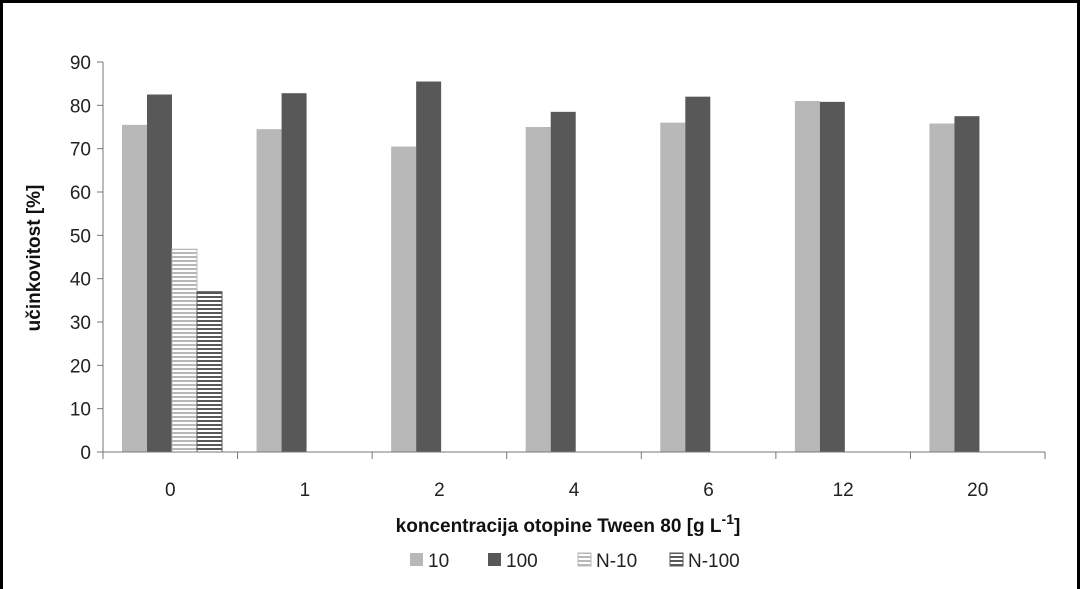 This screenshot has height=589, width=1080. Describe the element at coordinates (80, 150) in the screenshot. I see `y-tick-label: 70` at that location.